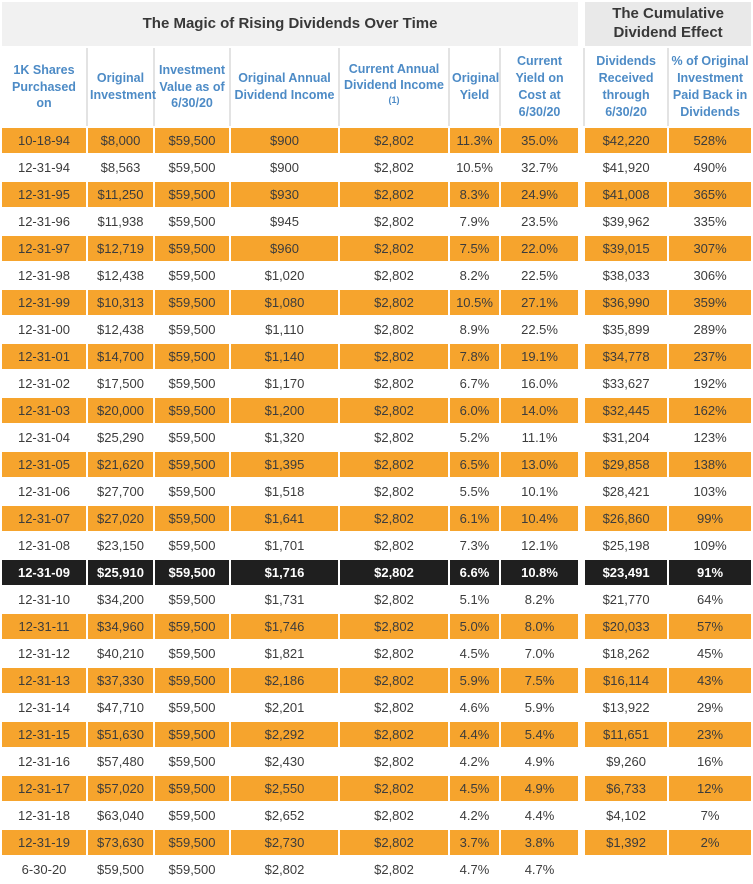  I want to click on table-cell: 5.0%, so click(474, 626).